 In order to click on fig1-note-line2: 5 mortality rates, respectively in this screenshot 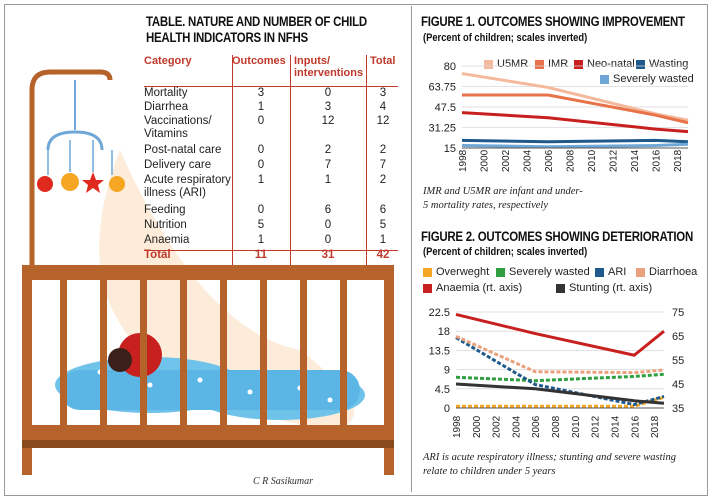, I will do `click(485, 205)`.